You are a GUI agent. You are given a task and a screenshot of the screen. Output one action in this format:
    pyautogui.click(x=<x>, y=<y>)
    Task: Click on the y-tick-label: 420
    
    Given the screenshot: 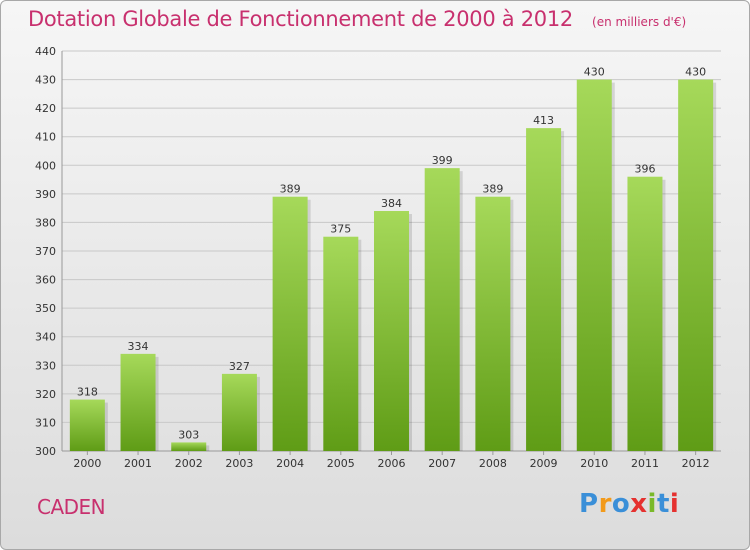 What is the action you would take?
    pyautogui.click(x=45, y=108)
    